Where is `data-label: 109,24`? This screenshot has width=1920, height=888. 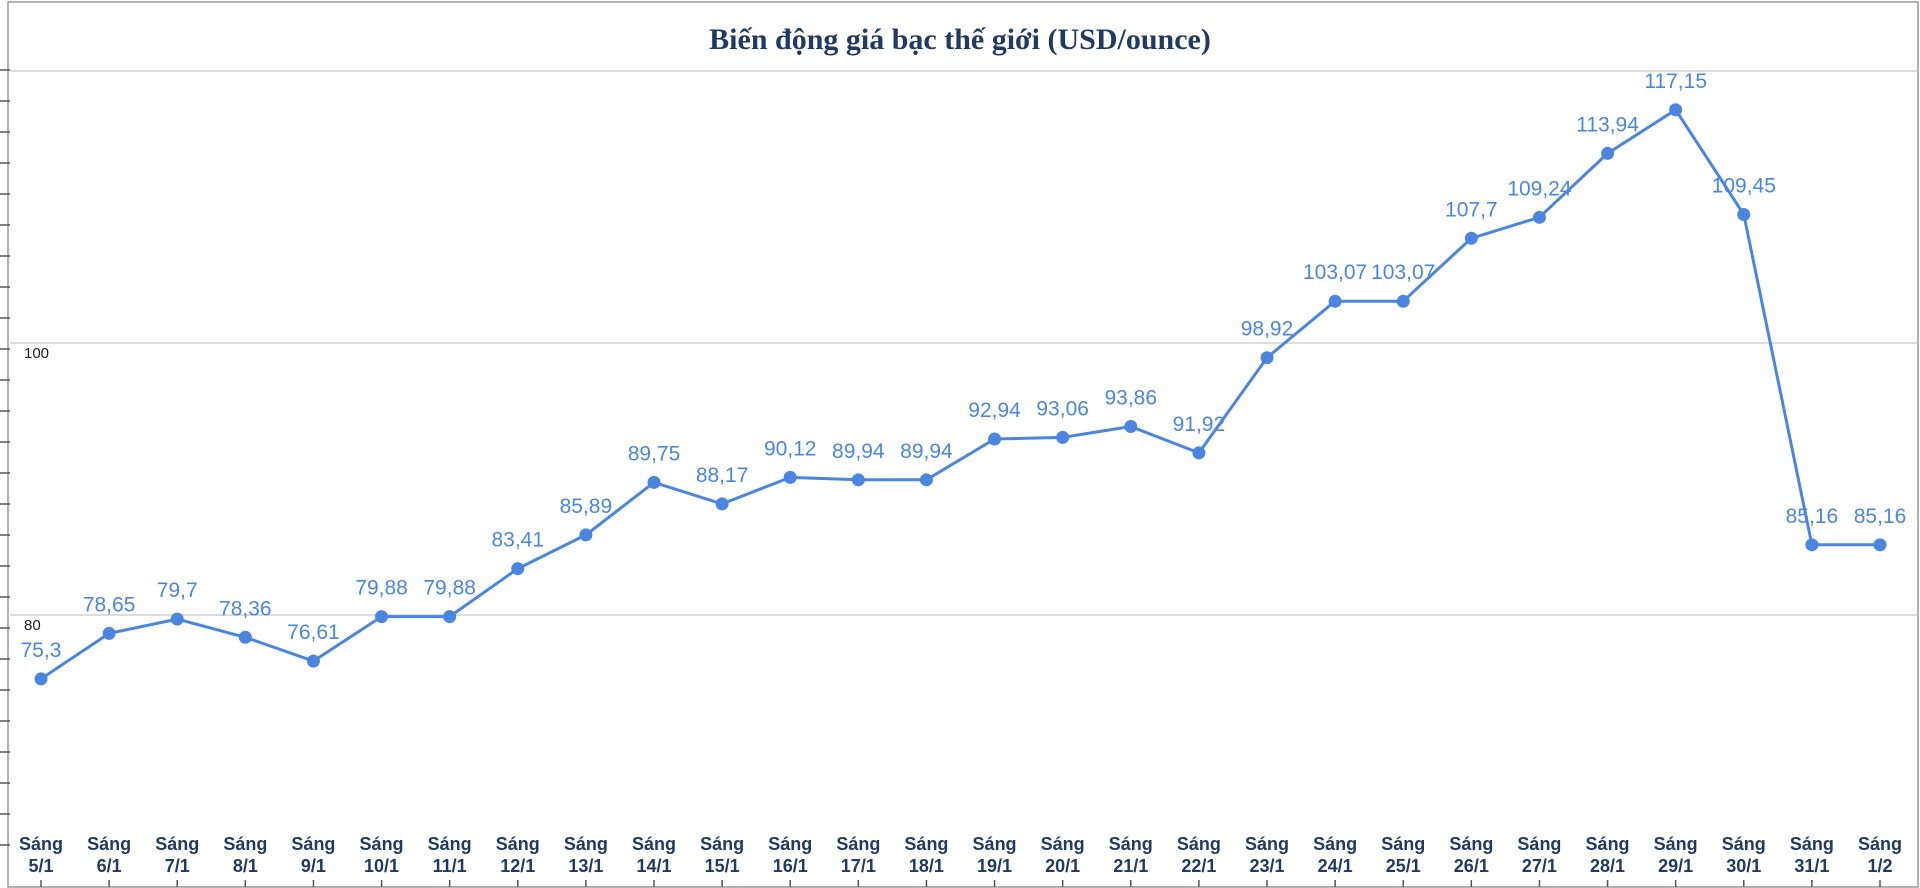 data-label: 109,24 is located at coordinates (1539, 188).